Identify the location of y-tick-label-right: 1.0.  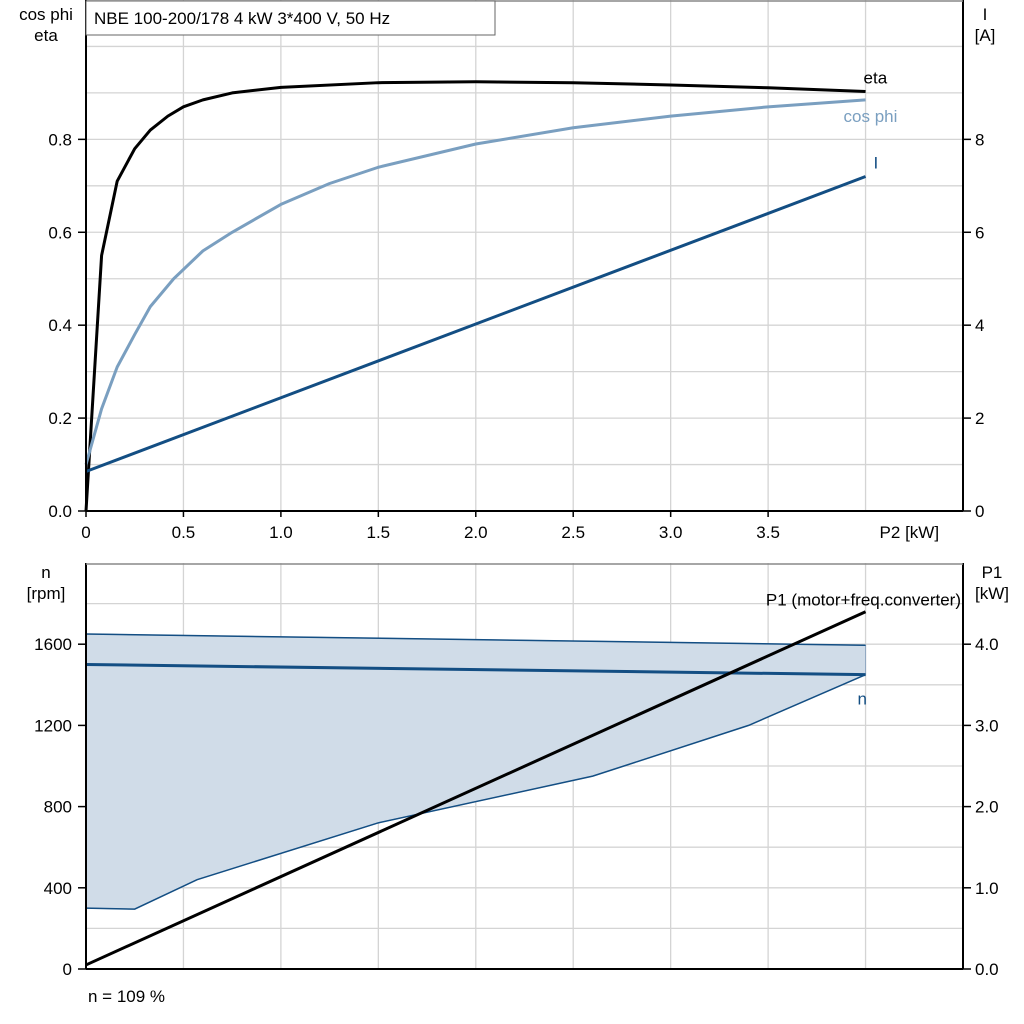
(987, 888).